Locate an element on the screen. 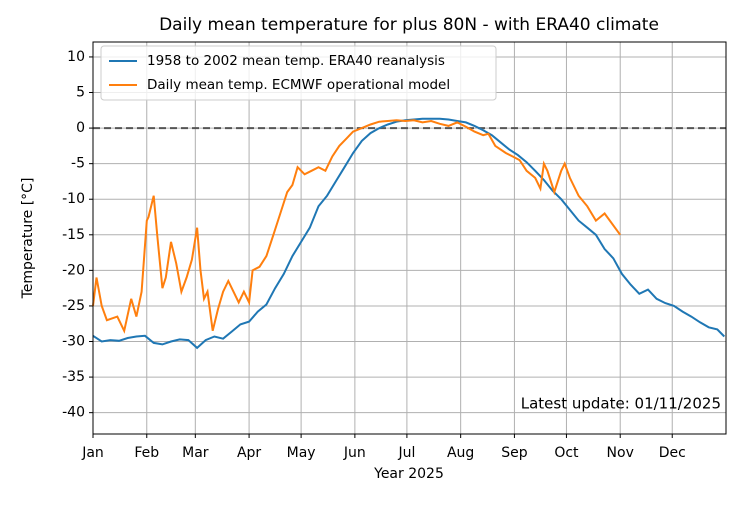 The width and height of the screenshot is (744, 508). legend-label: 1958 to 2002 mean temp. ERA40 reanalysis is located at coordinates (296, 61).